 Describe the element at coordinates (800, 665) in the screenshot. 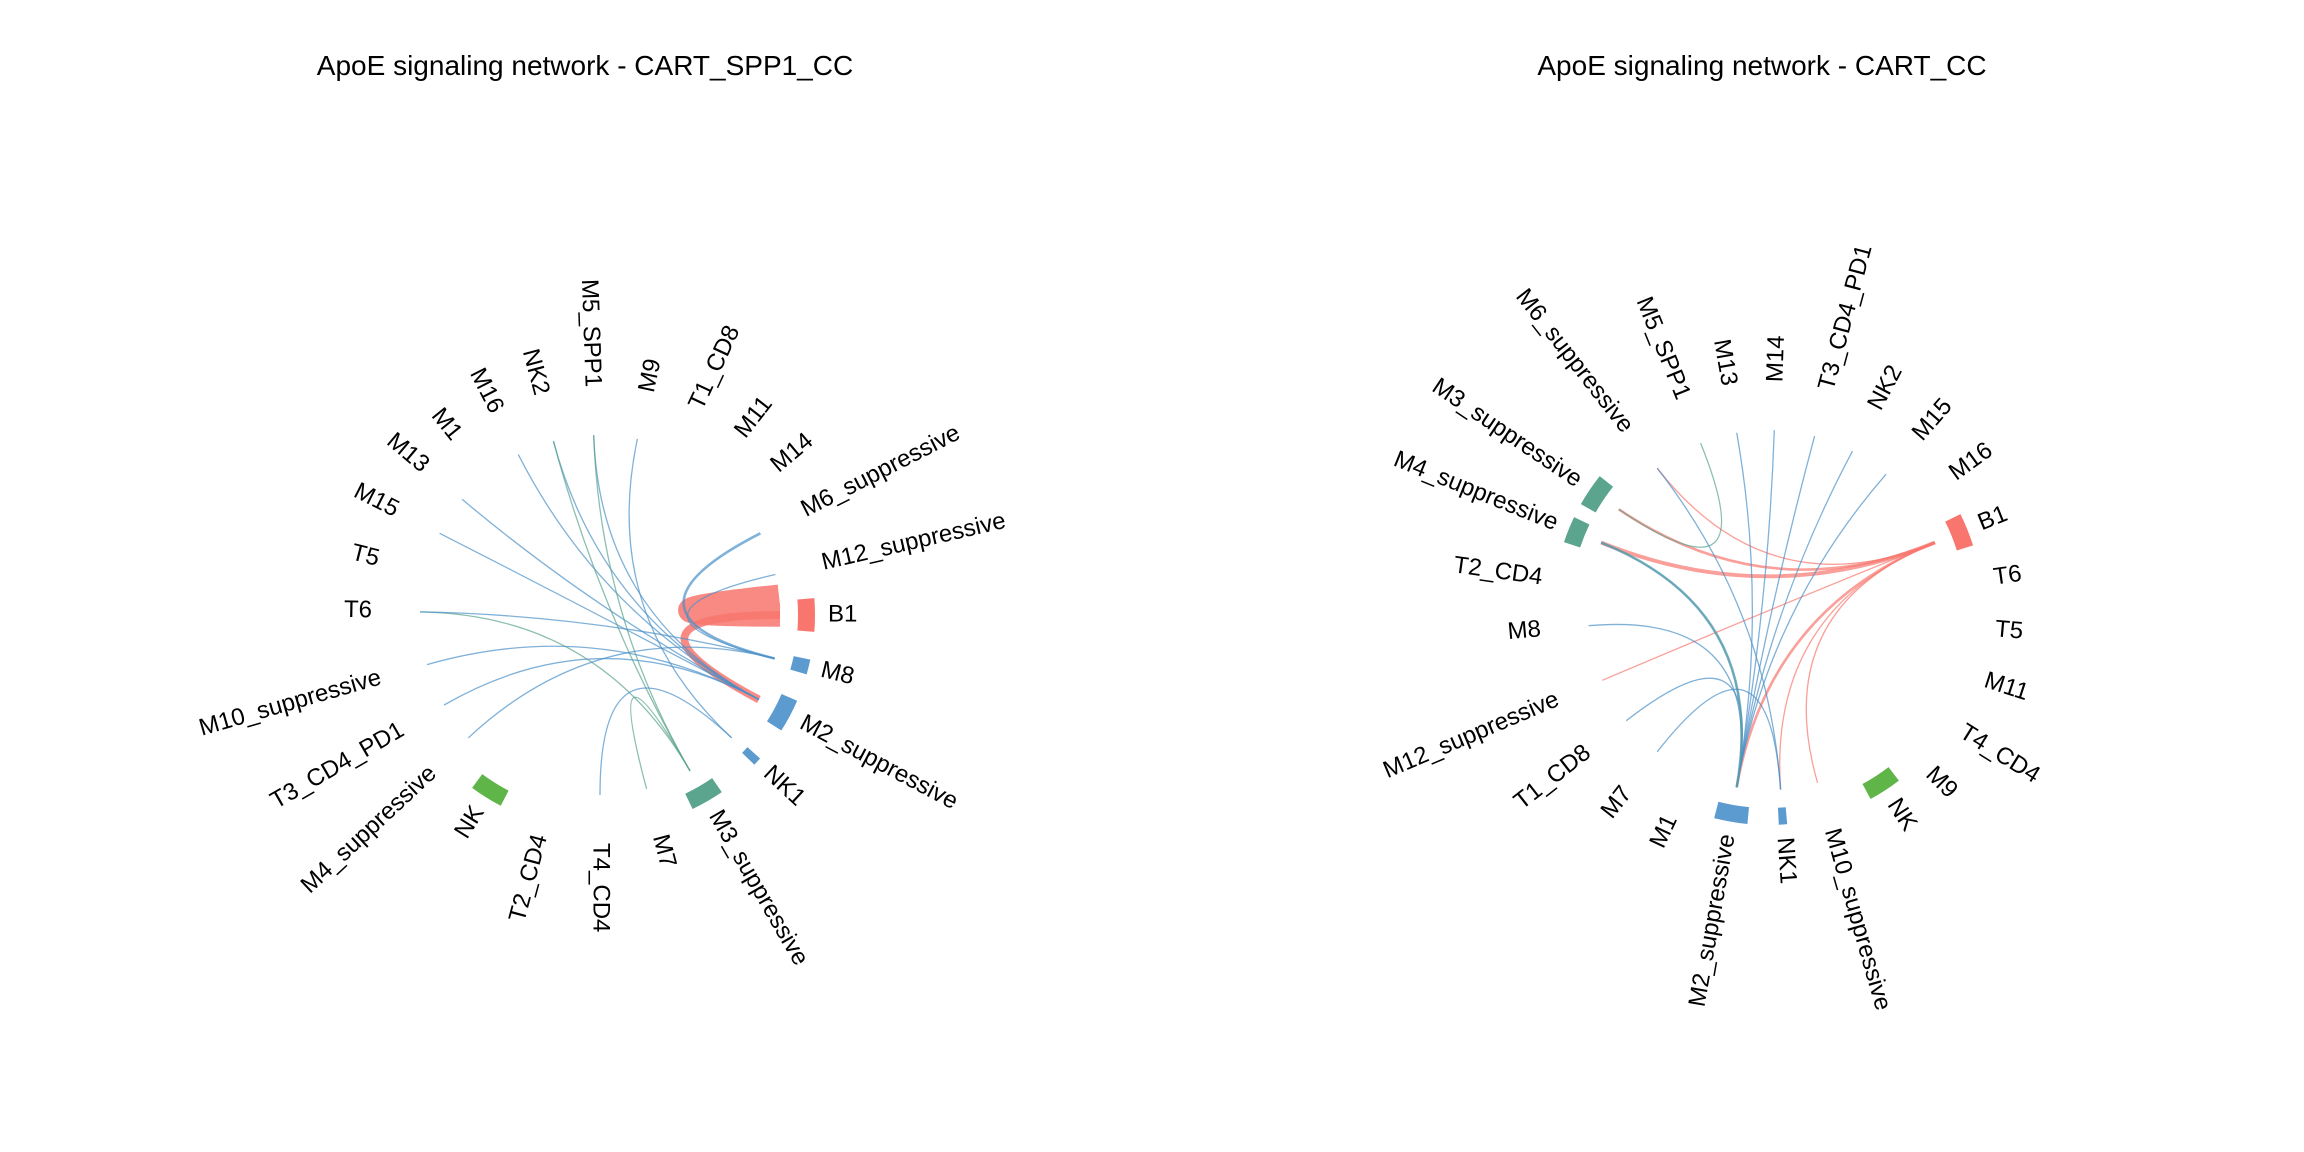

I see `node-sector-m8` at that location.